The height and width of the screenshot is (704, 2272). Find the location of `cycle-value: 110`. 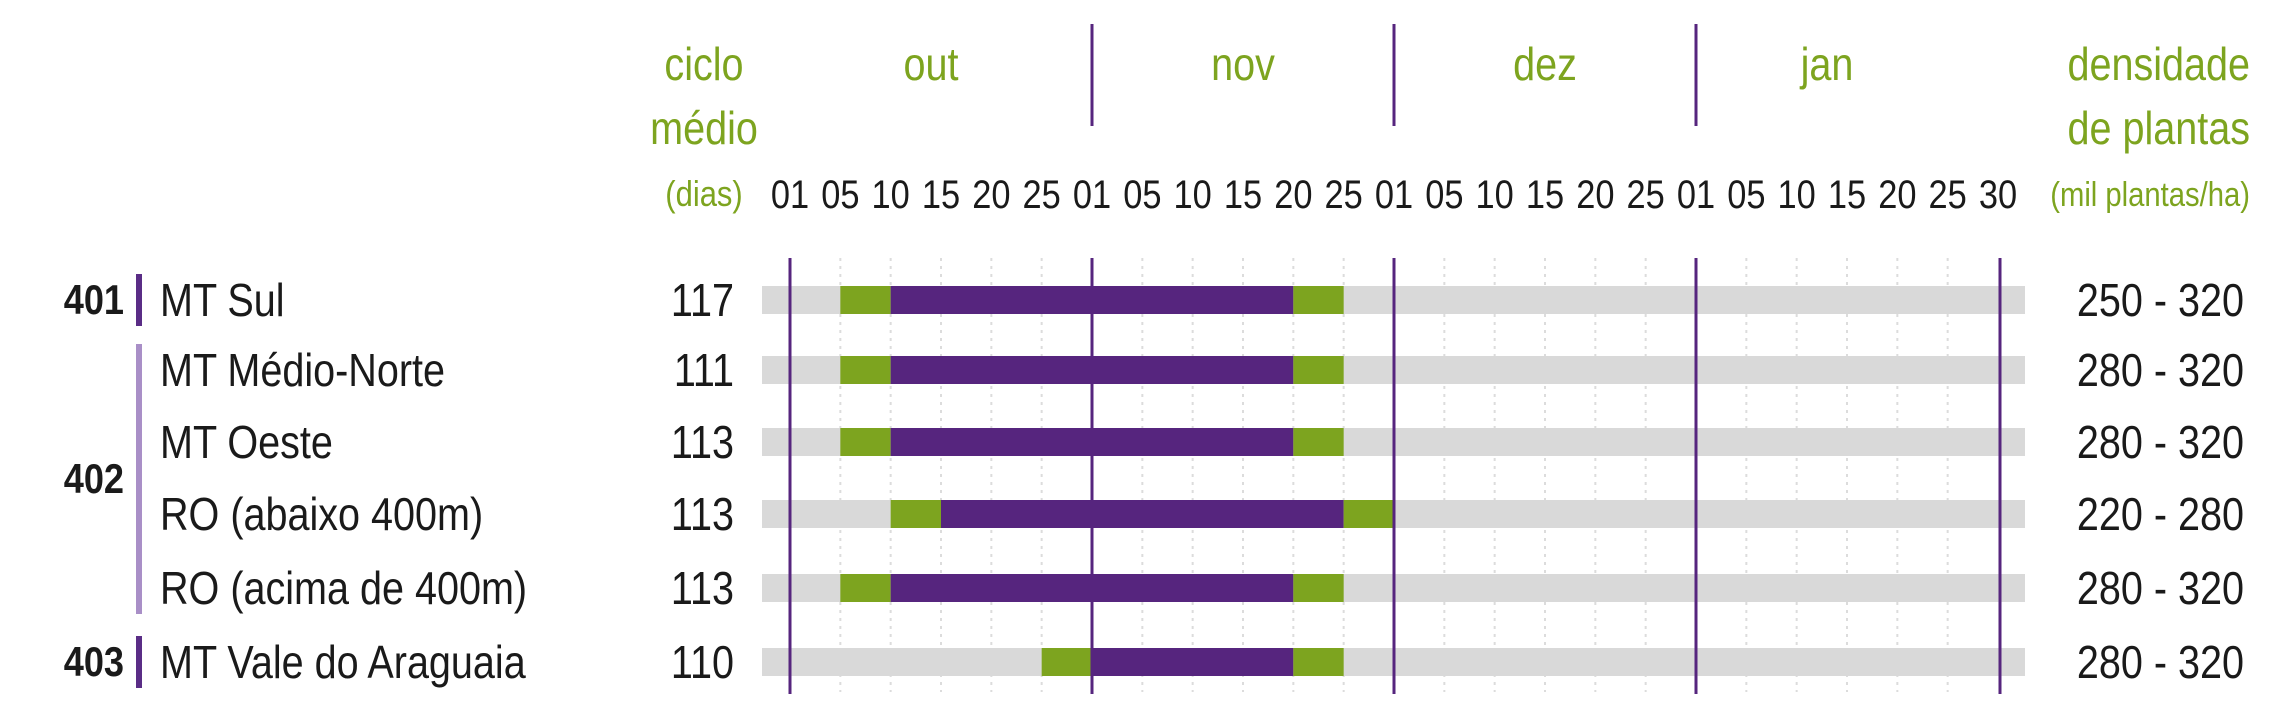

cycle-value: 110 is located at coordinates (702, 662).